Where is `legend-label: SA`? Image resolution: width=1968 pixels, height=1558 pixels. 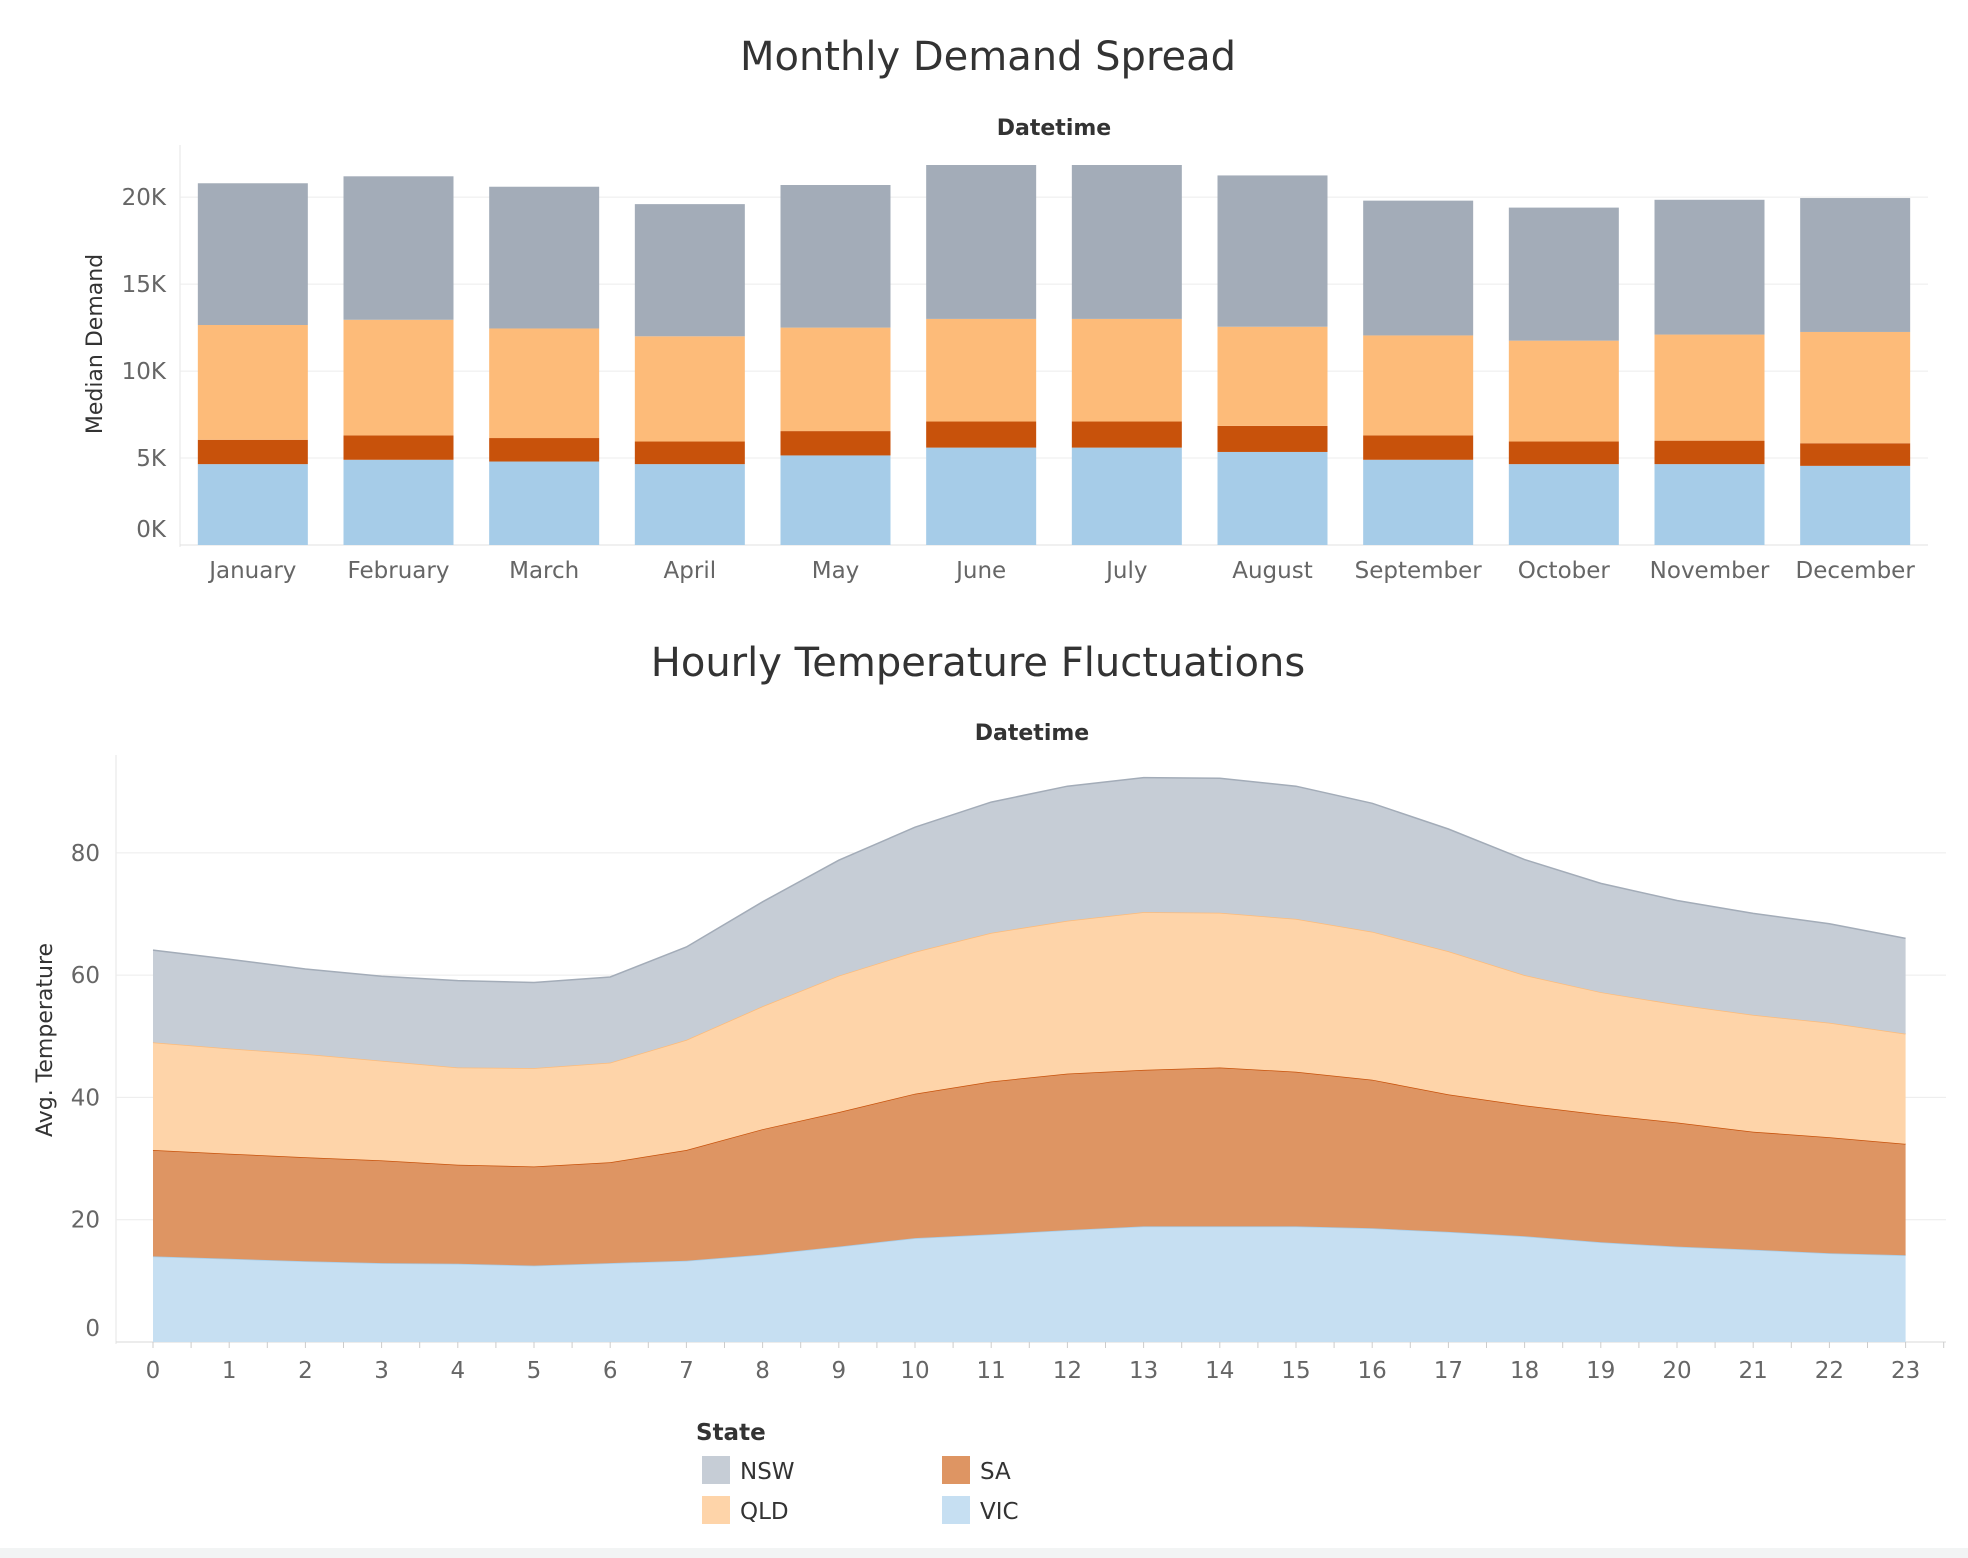 legend-label: SA is located at coordinates (995, 1472).